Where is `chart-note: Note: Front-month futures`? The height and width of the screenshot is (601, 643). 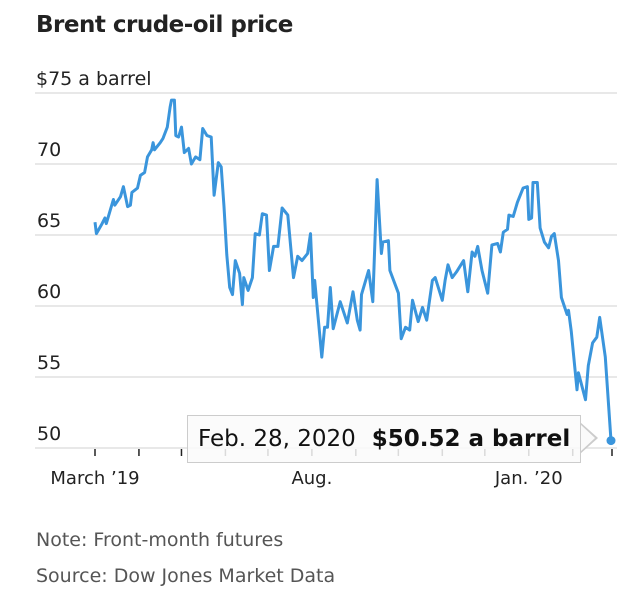 chart-note: Note: Front-month futures is located at coordinates (160, 540).